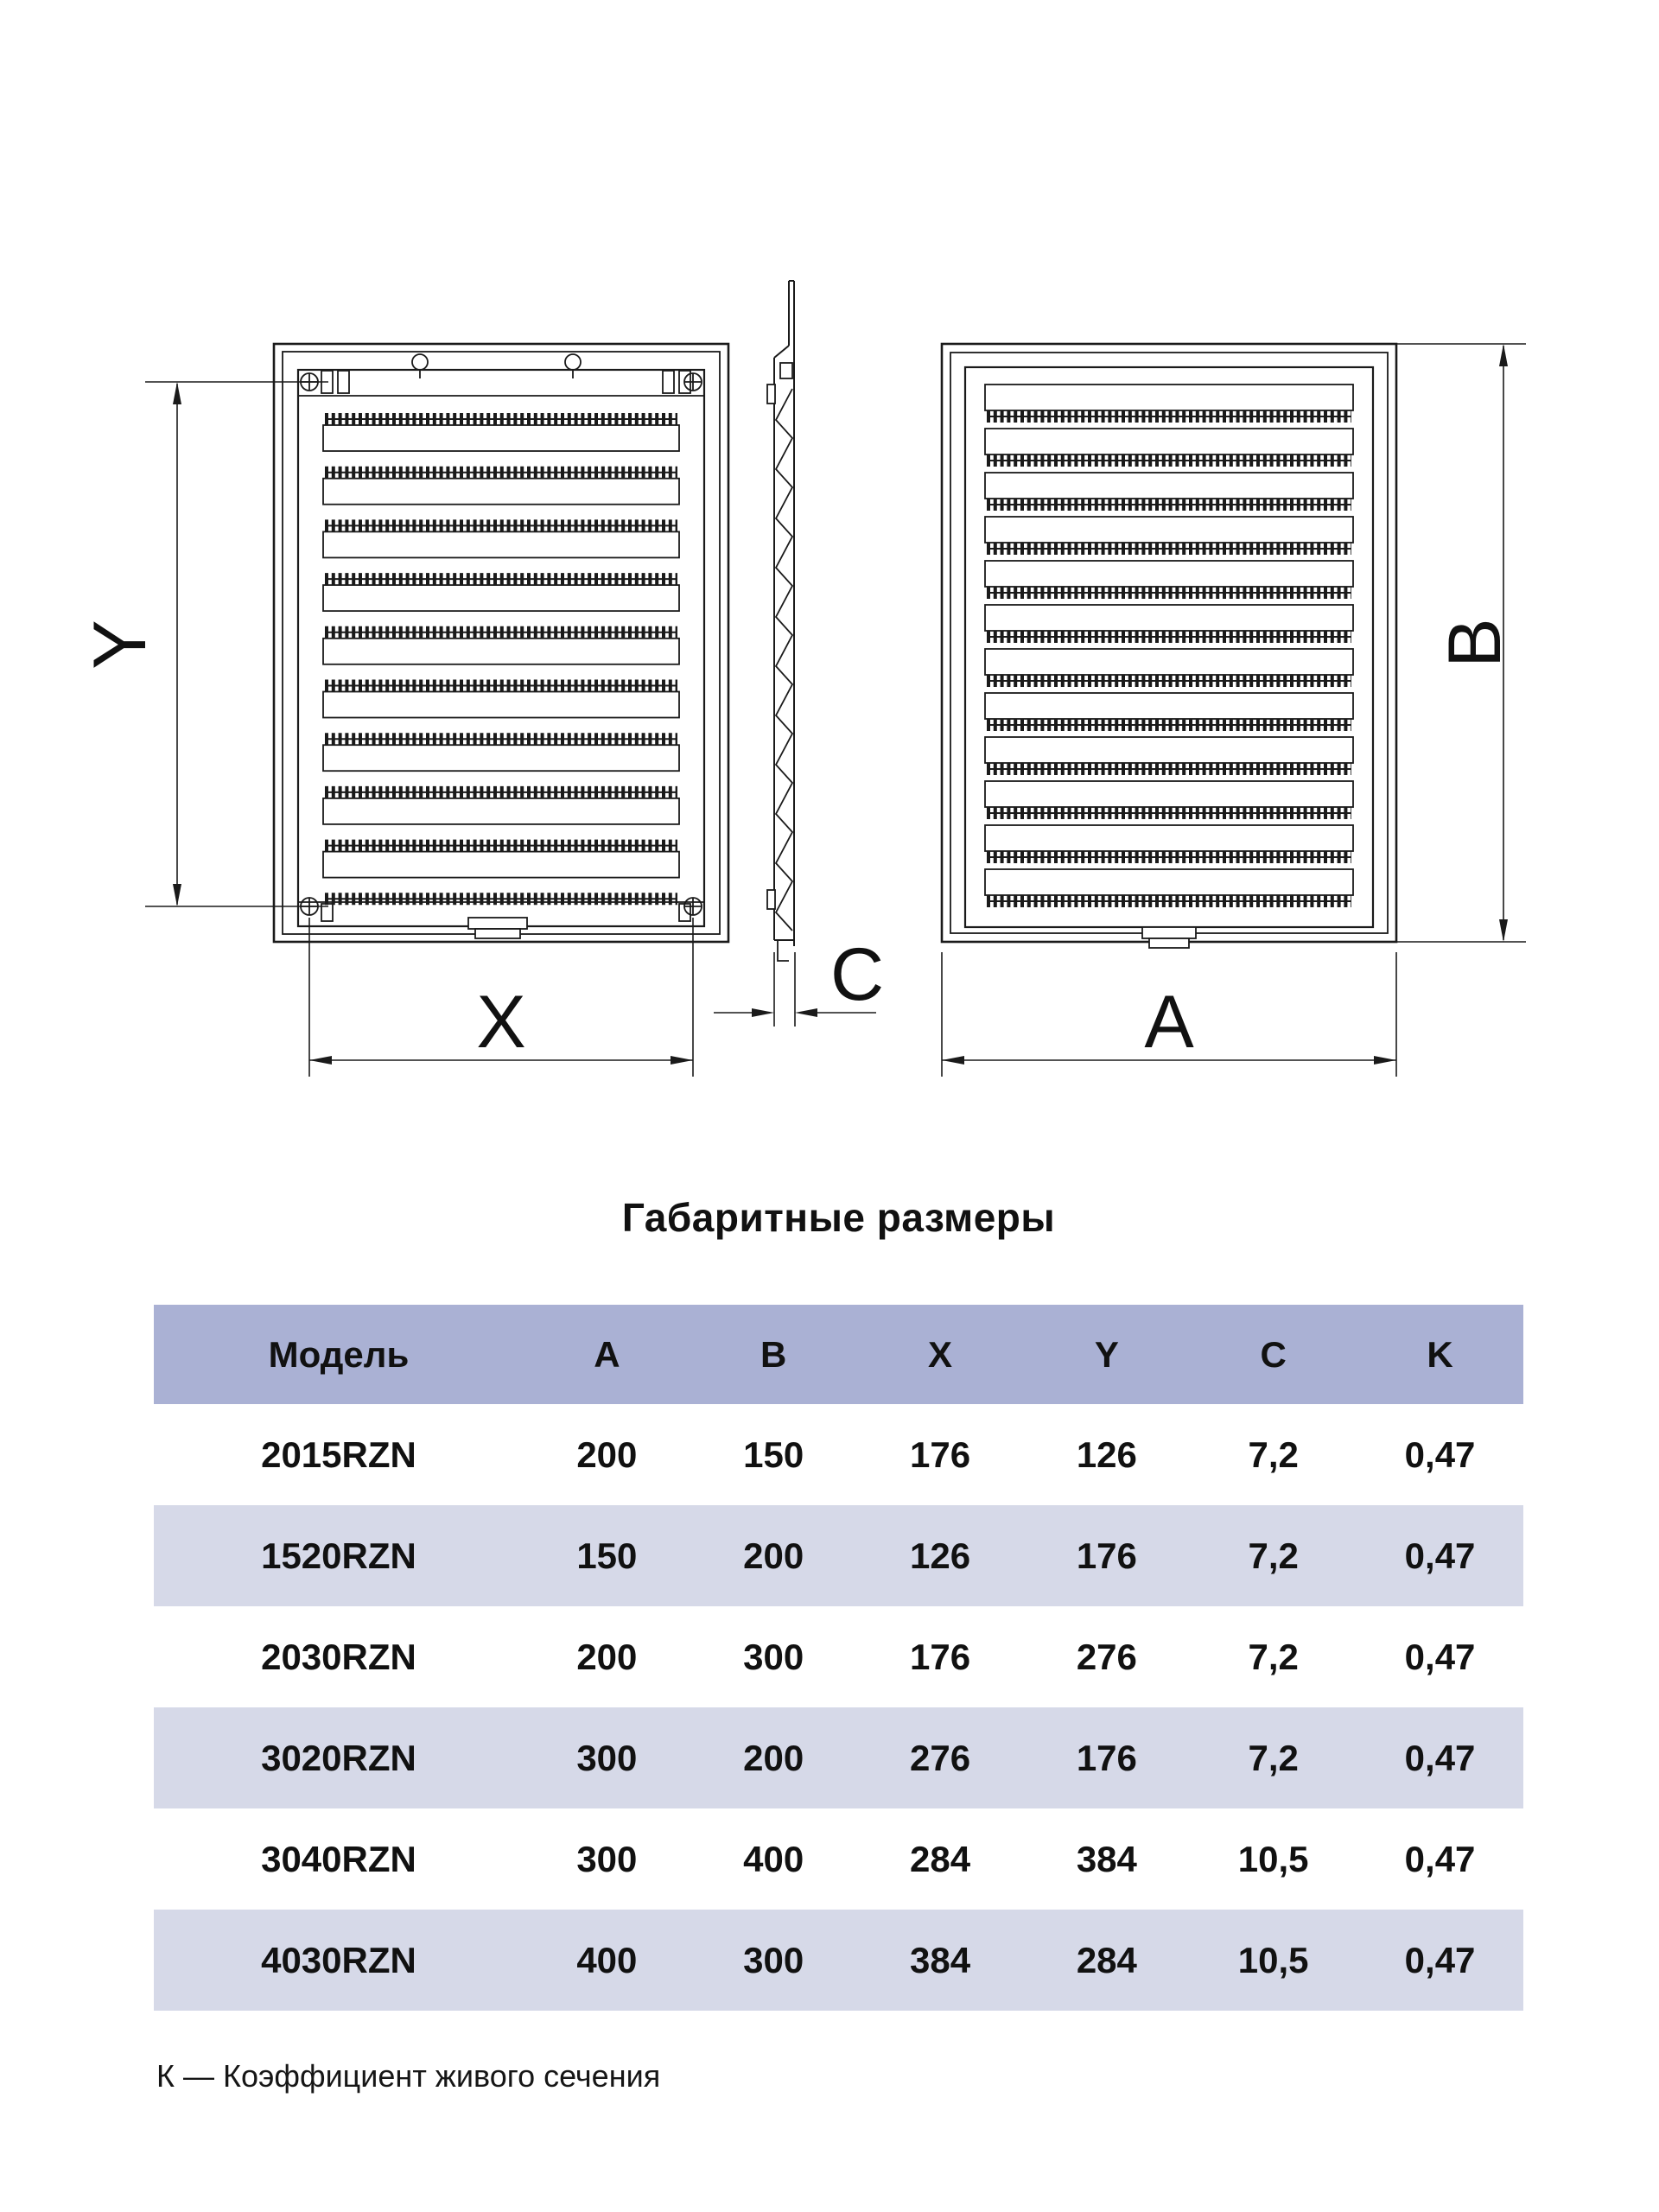 The width and height of the screenshot is (1659, 2212). What do you see at coordinates (773, 1354) in the screenshot?
I see `column-header-b: B` at bounding box center [773, 1354].